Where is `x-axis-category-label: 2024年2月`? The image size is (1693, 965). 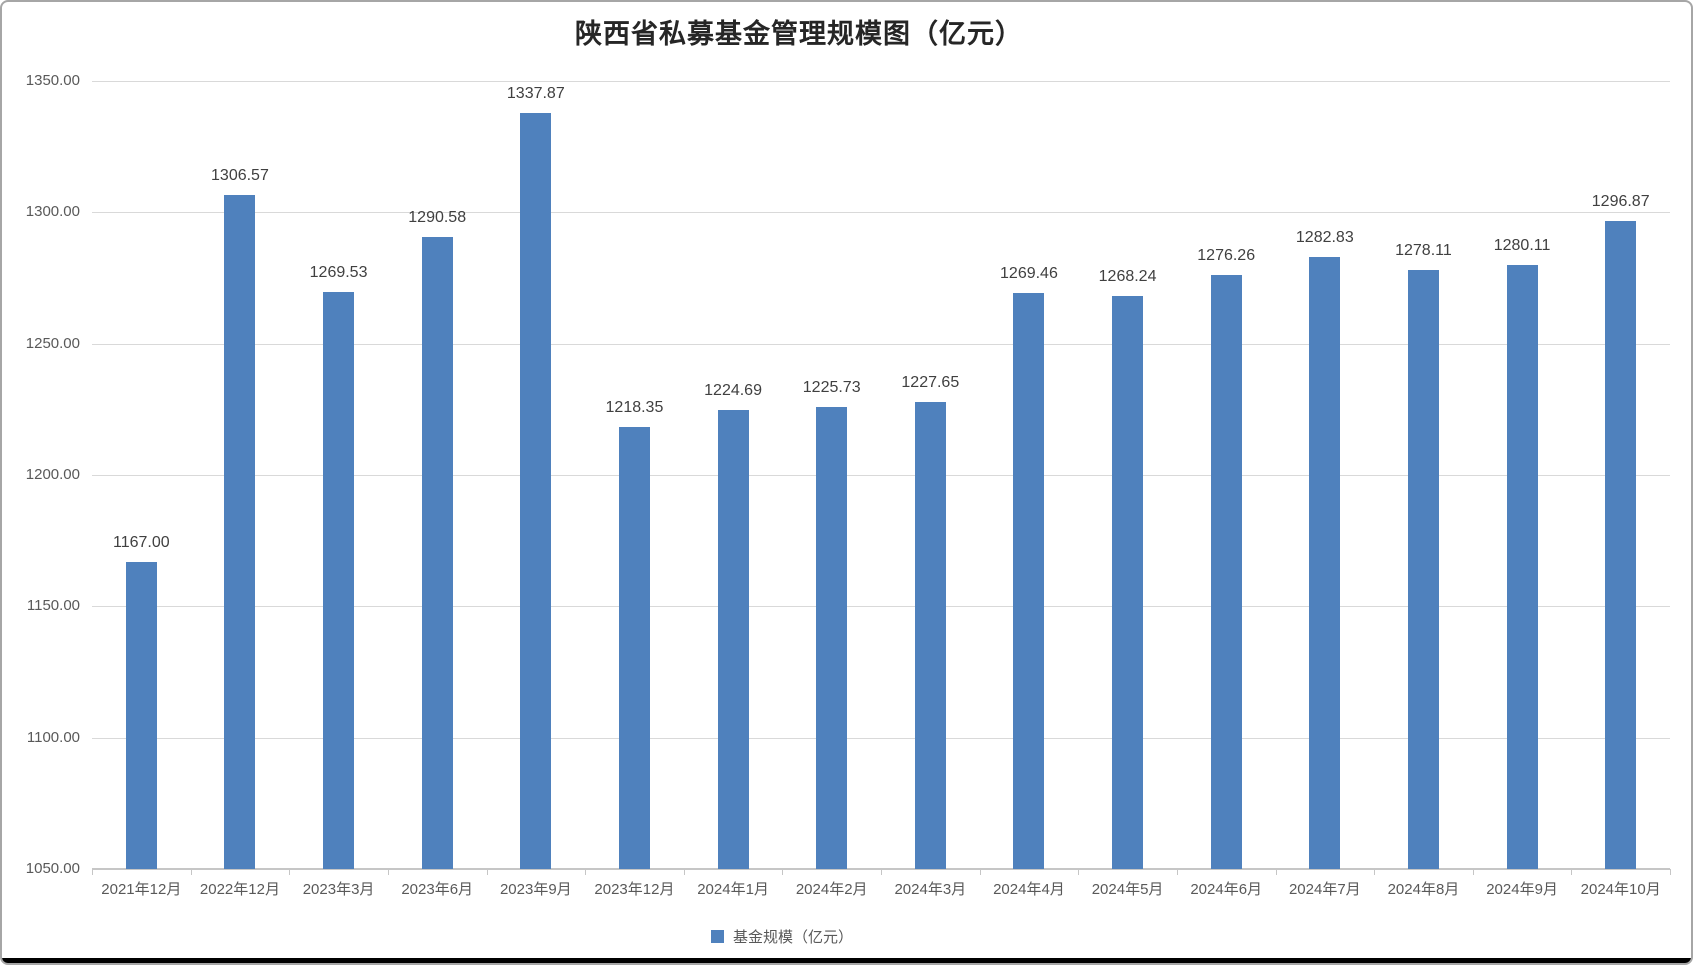
x-axis-category-label: 2024年2月 is located at coordinates (831, 889).